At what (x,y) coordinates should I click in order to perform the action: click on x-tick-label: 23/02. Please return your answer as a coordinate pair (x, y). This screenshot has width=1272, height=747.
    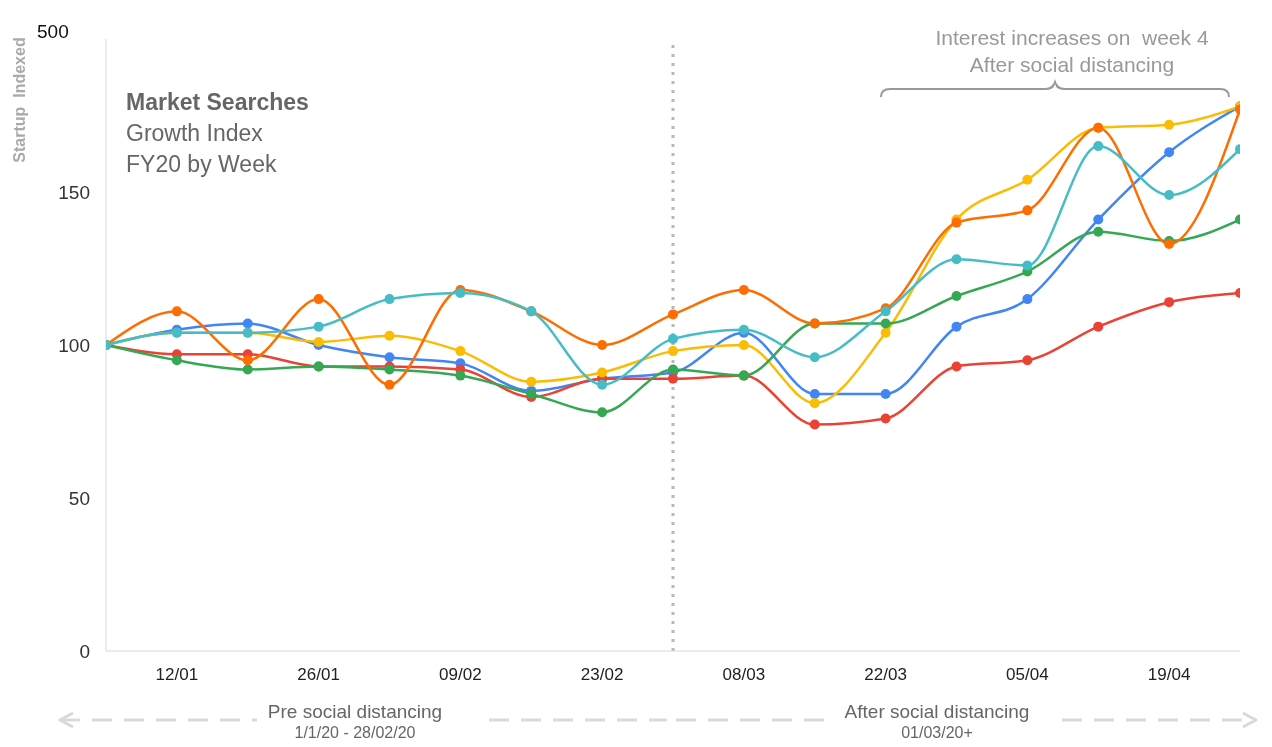
    Looking at the image, I should click on (602, 675).